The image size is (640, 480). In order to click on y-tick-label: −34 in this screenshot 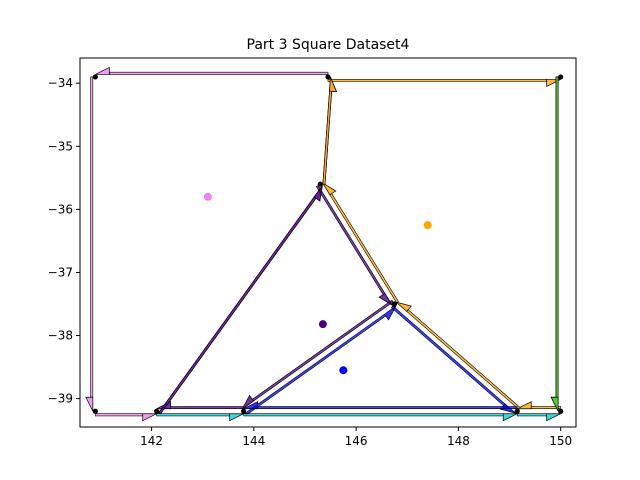, I will do `click(60, 83)`.